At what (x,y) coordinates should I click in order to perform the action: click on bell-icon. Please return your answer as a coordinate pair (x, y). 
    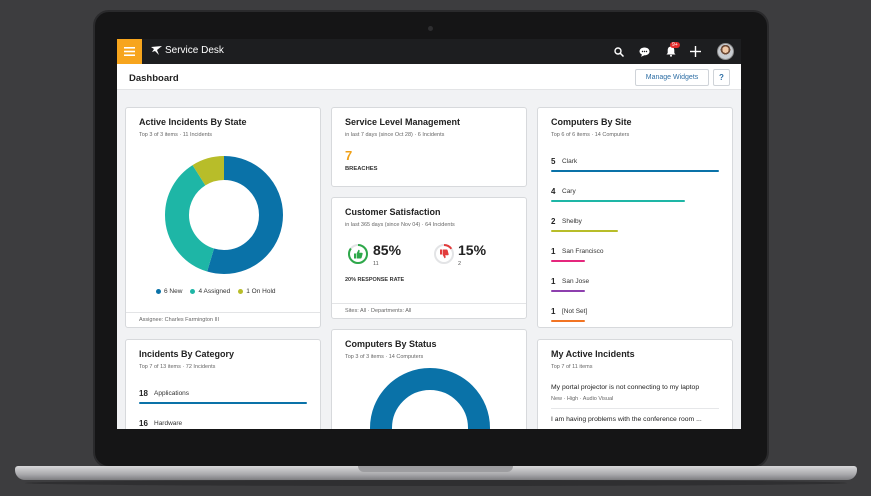
    Looking at the image, I should click on (670, 51).